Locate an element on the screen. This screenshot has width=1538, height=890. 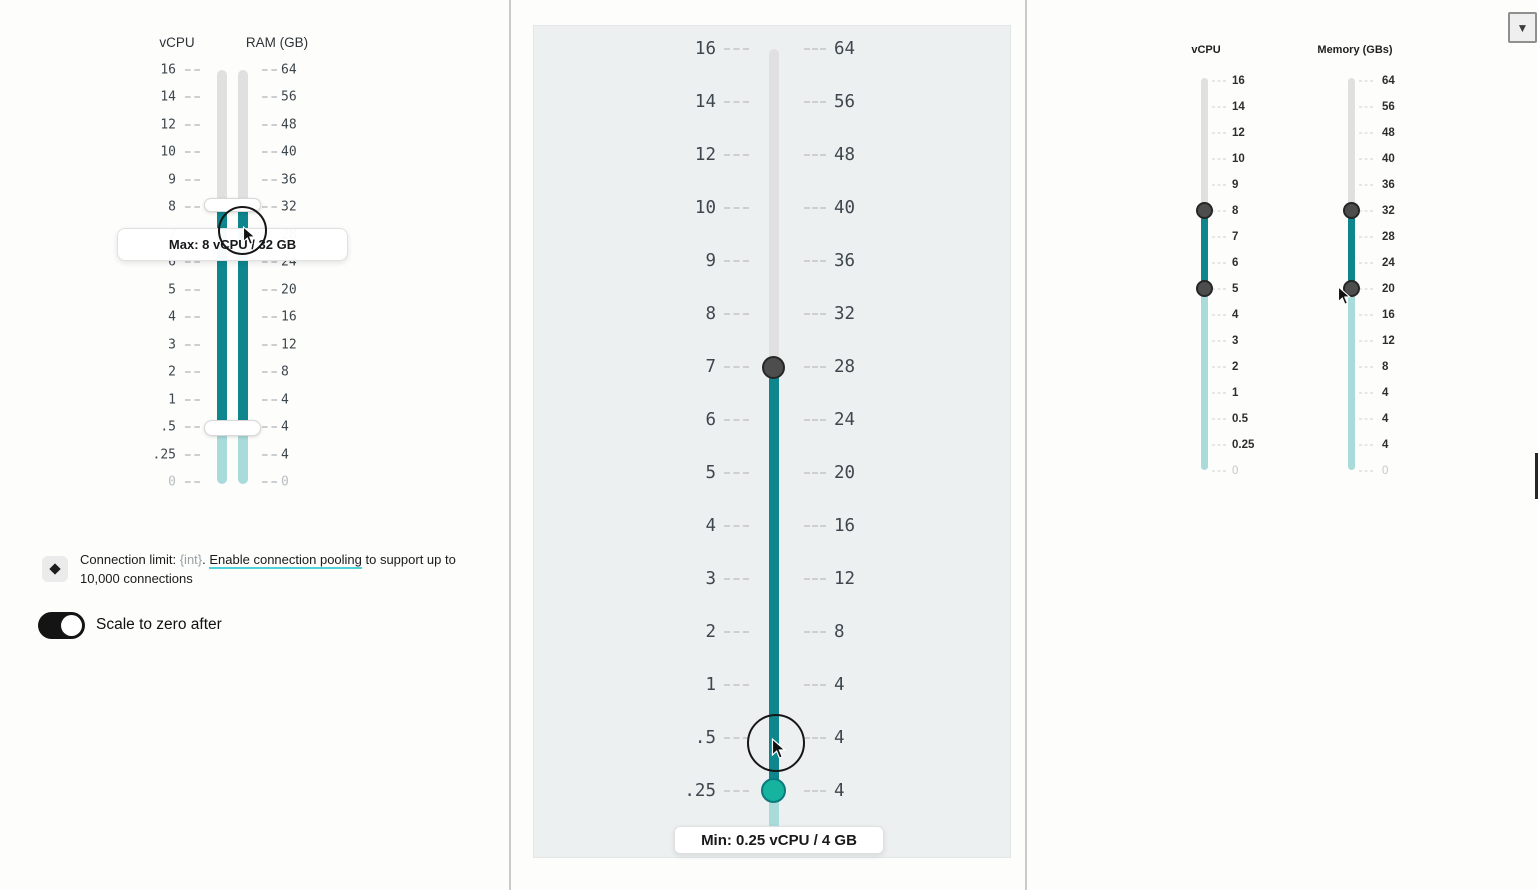
tick-row: 8 32 is located at coordinates (255, 208).